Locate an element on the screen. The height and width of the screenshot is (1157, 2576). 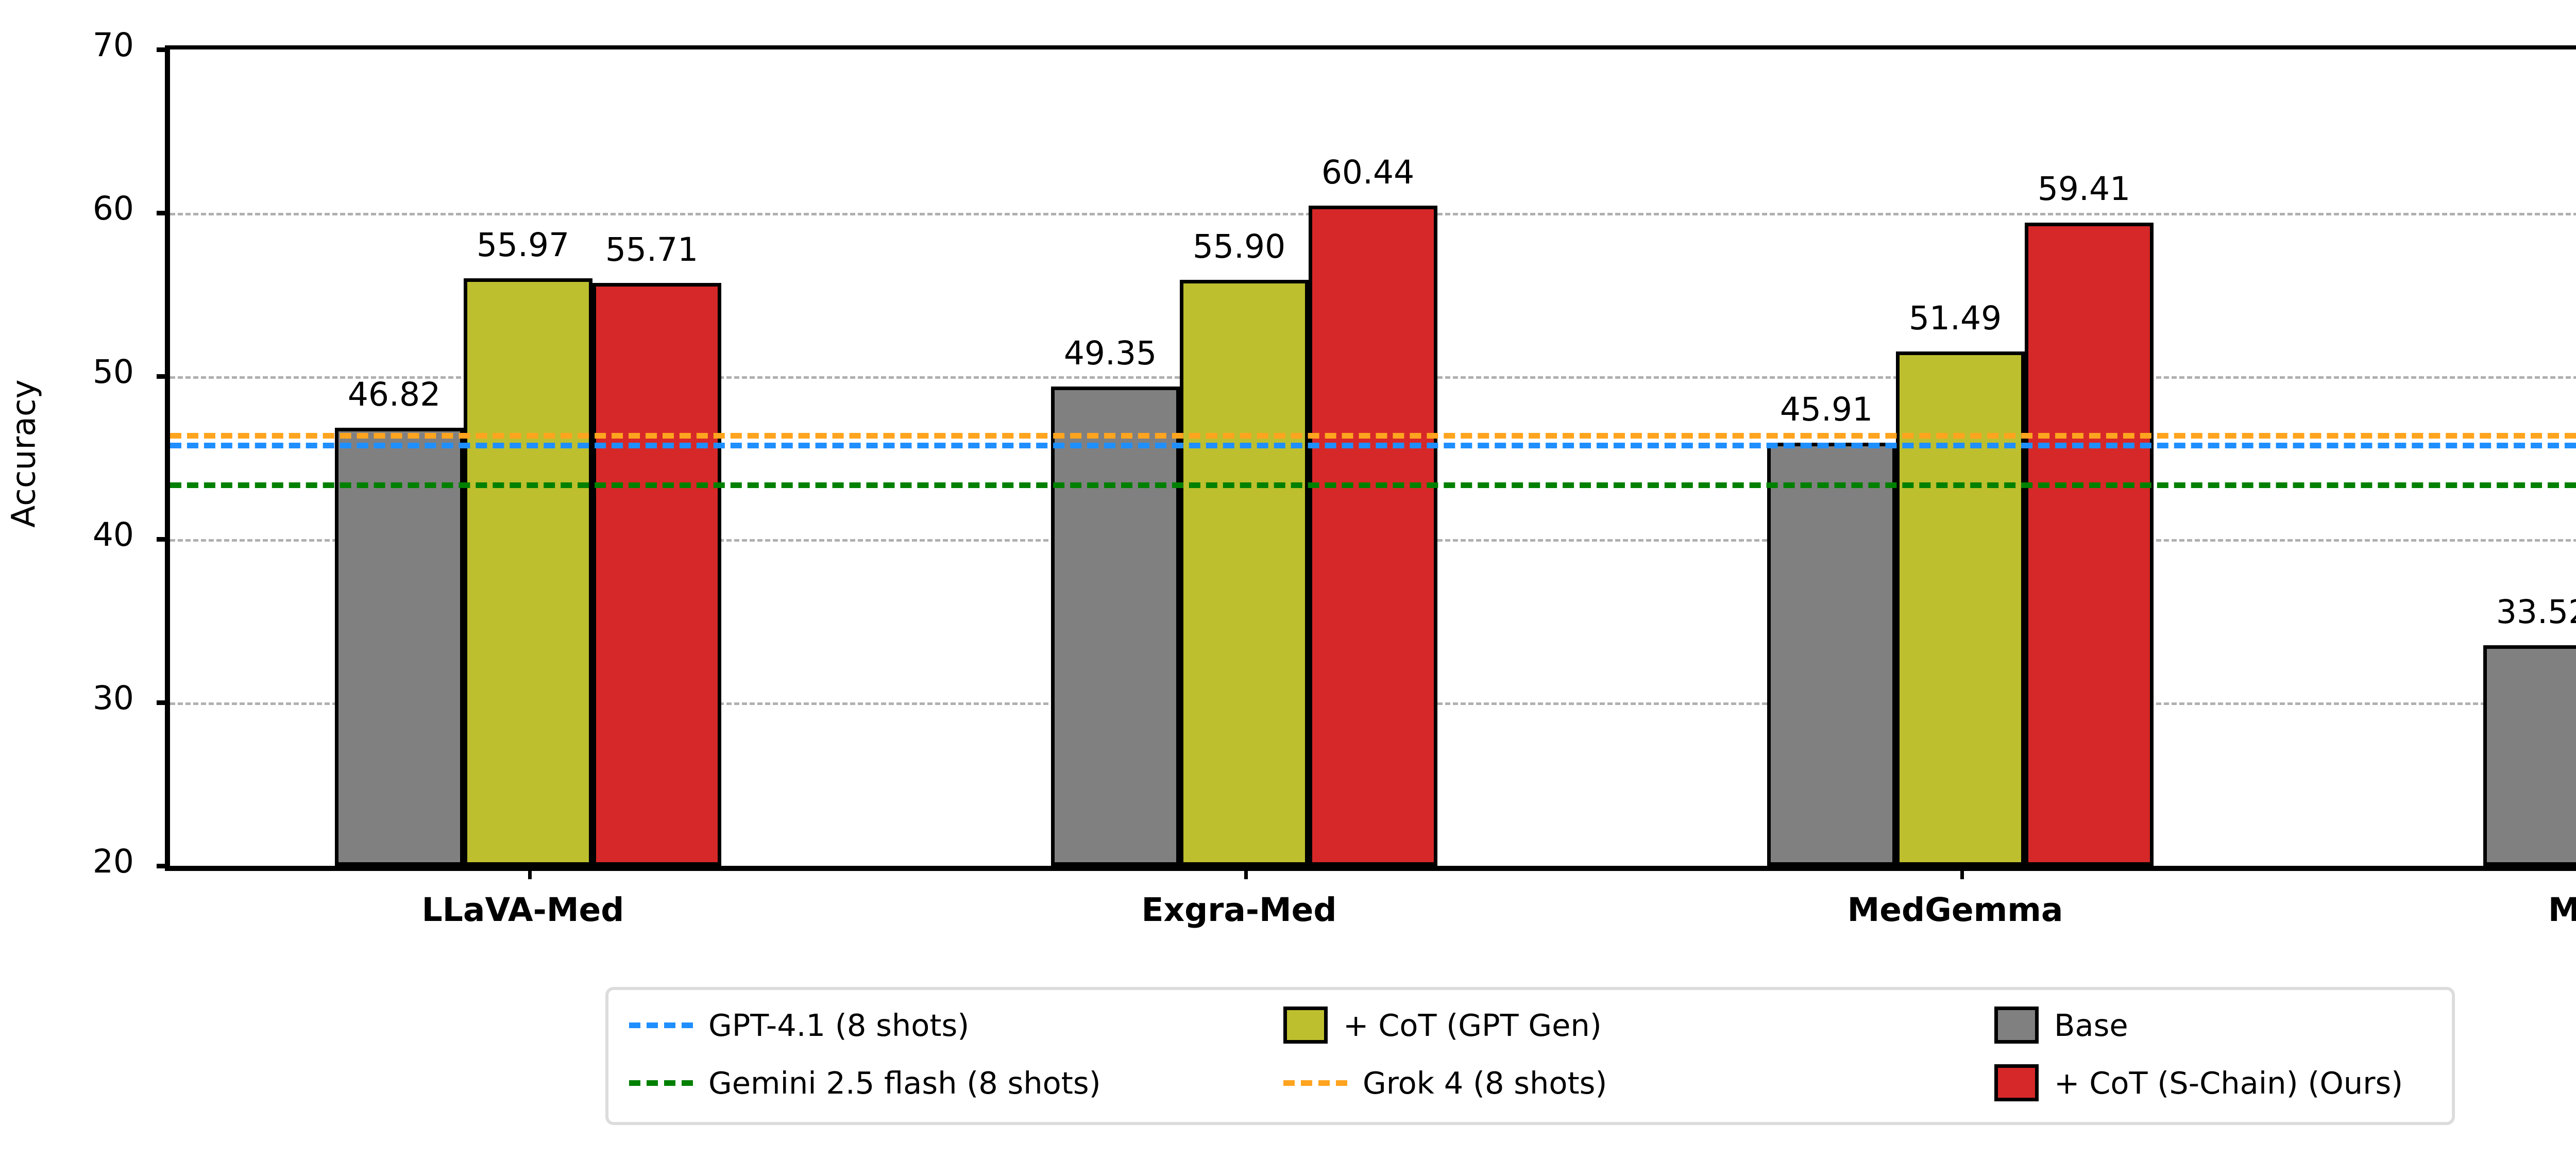
bar-value-label: 60.44 is located at coordinates (1368, 172).